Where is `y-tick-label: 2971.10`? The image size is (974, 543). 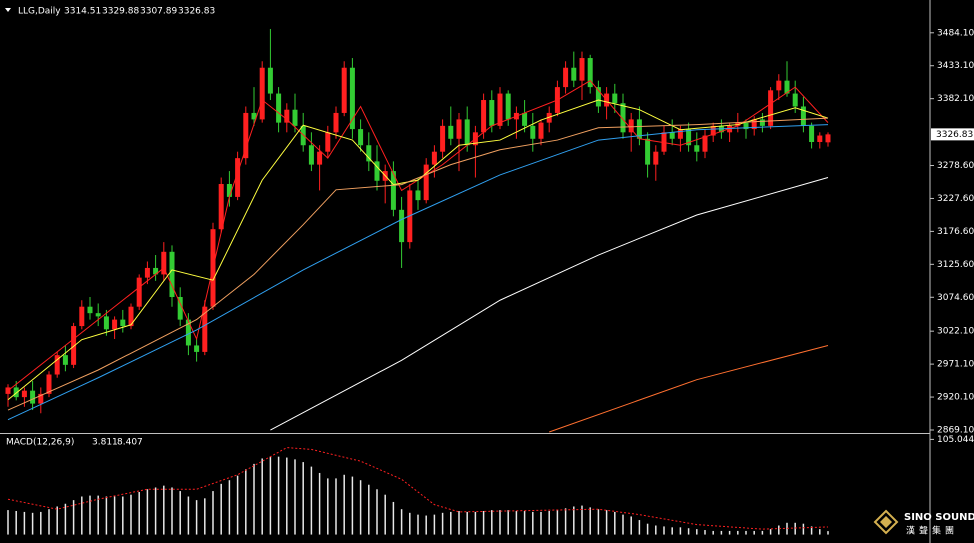 y-tick-label: 2971.10 is located at coordinates (955, 365).